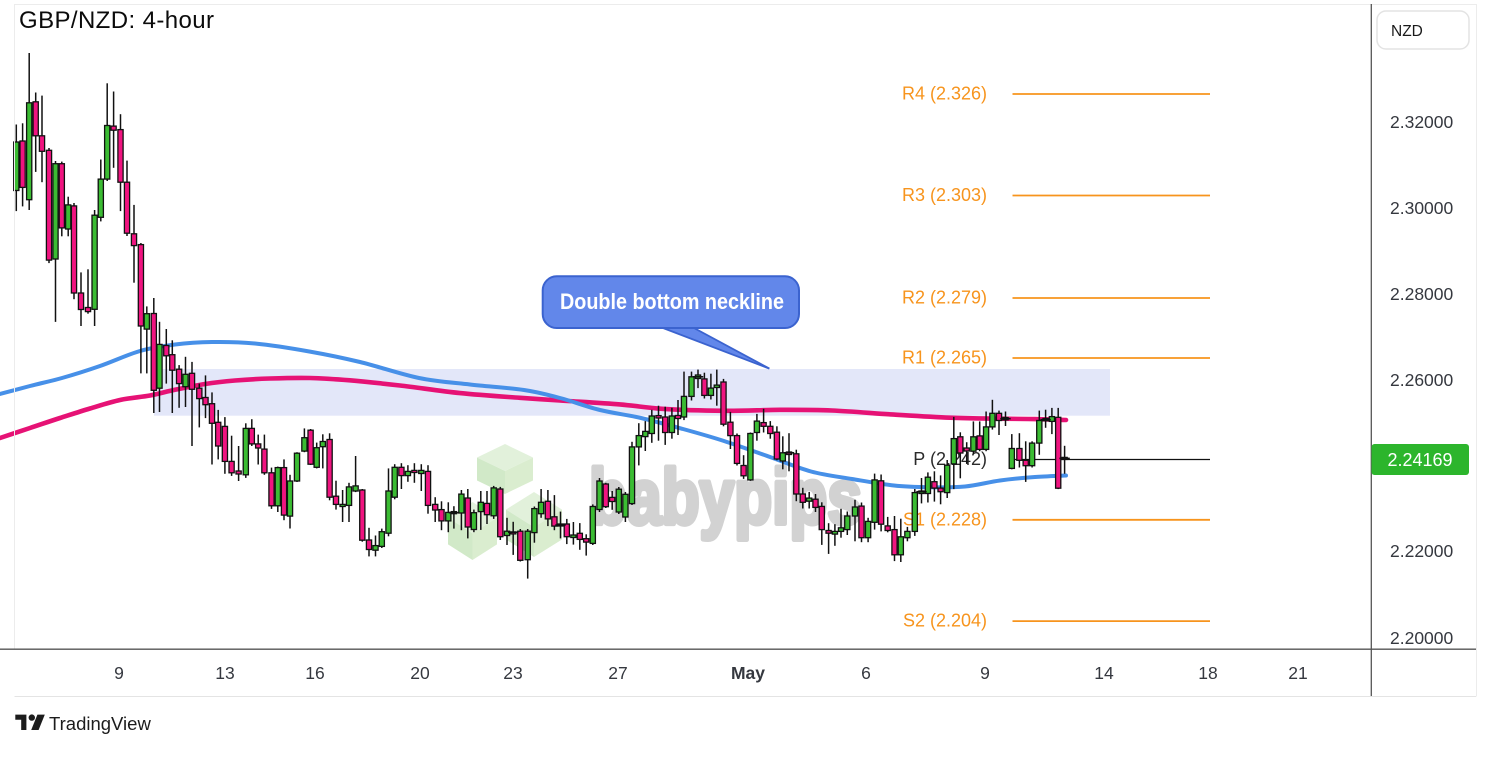 This screenshot has width=1491, height=776. What do you see at coordinates (944, 298) in the screenshot?
I see `svg-text: R2 (2.279)` at bounding box center [944, 298].